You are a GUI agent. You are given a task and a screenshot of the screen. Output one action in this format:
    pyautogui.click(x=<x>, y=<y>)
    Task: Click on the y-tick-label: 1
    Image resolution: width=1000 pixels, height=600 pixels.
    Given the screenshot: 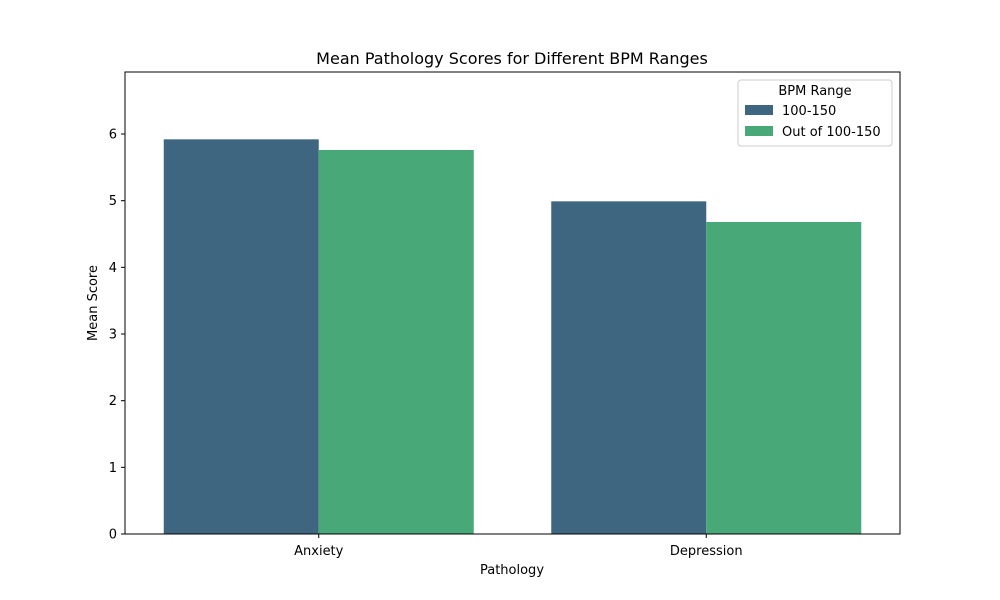 What is the action you would take?
    pyautogui.click(x=113, y=468)
    